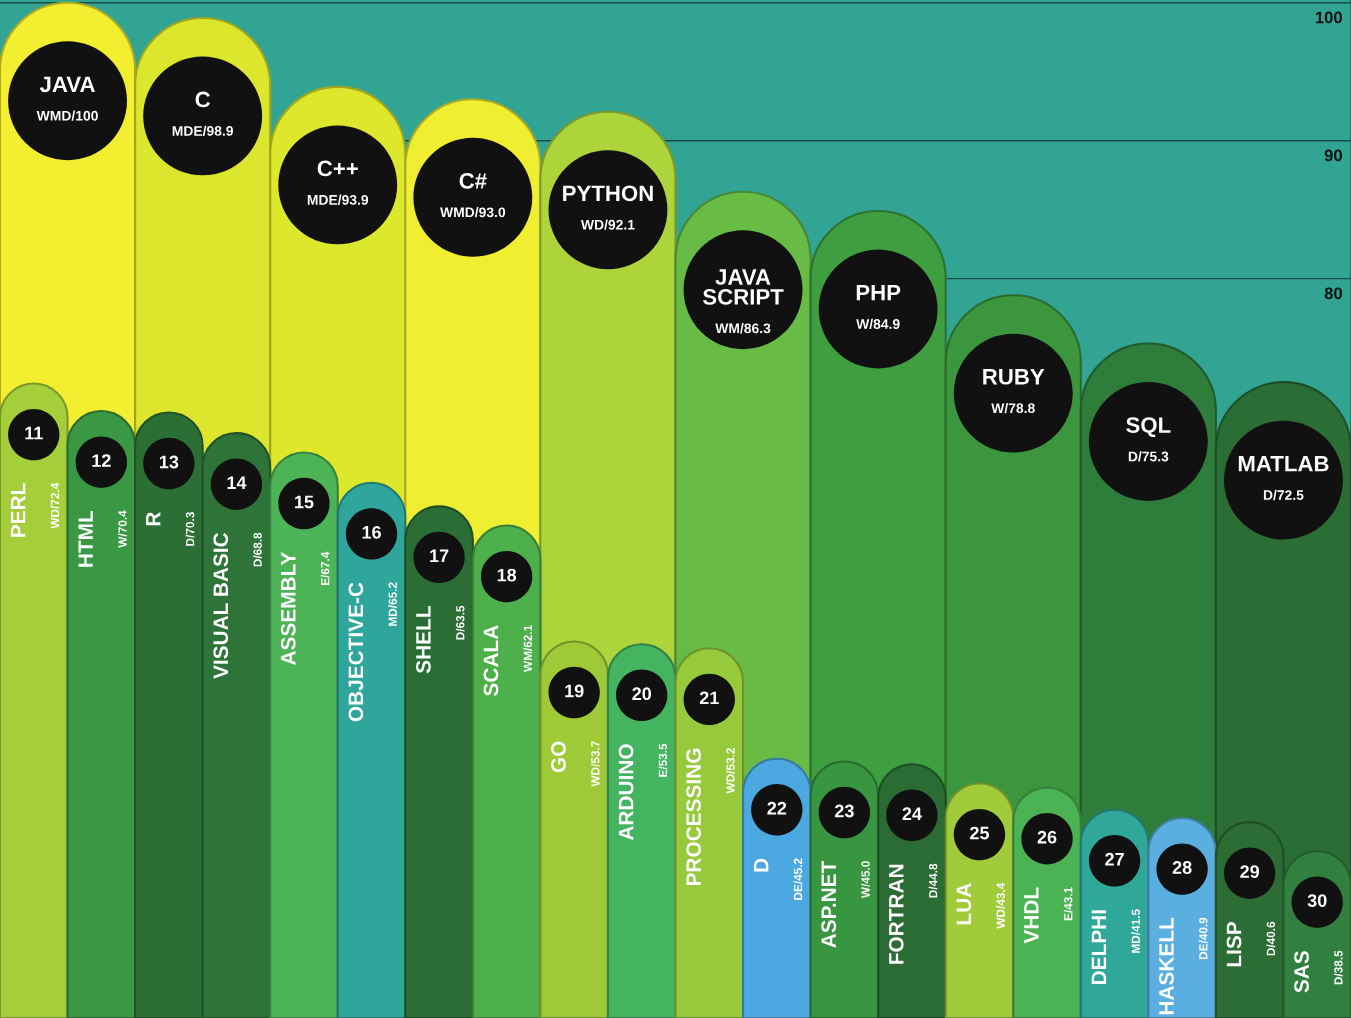 The height and width of the screenshot is (1018, 1351). What do you see at coordinates (491, 660) in the screenshot?
I see `x-tick-label: SCALA` at bounding box center [491, 660].